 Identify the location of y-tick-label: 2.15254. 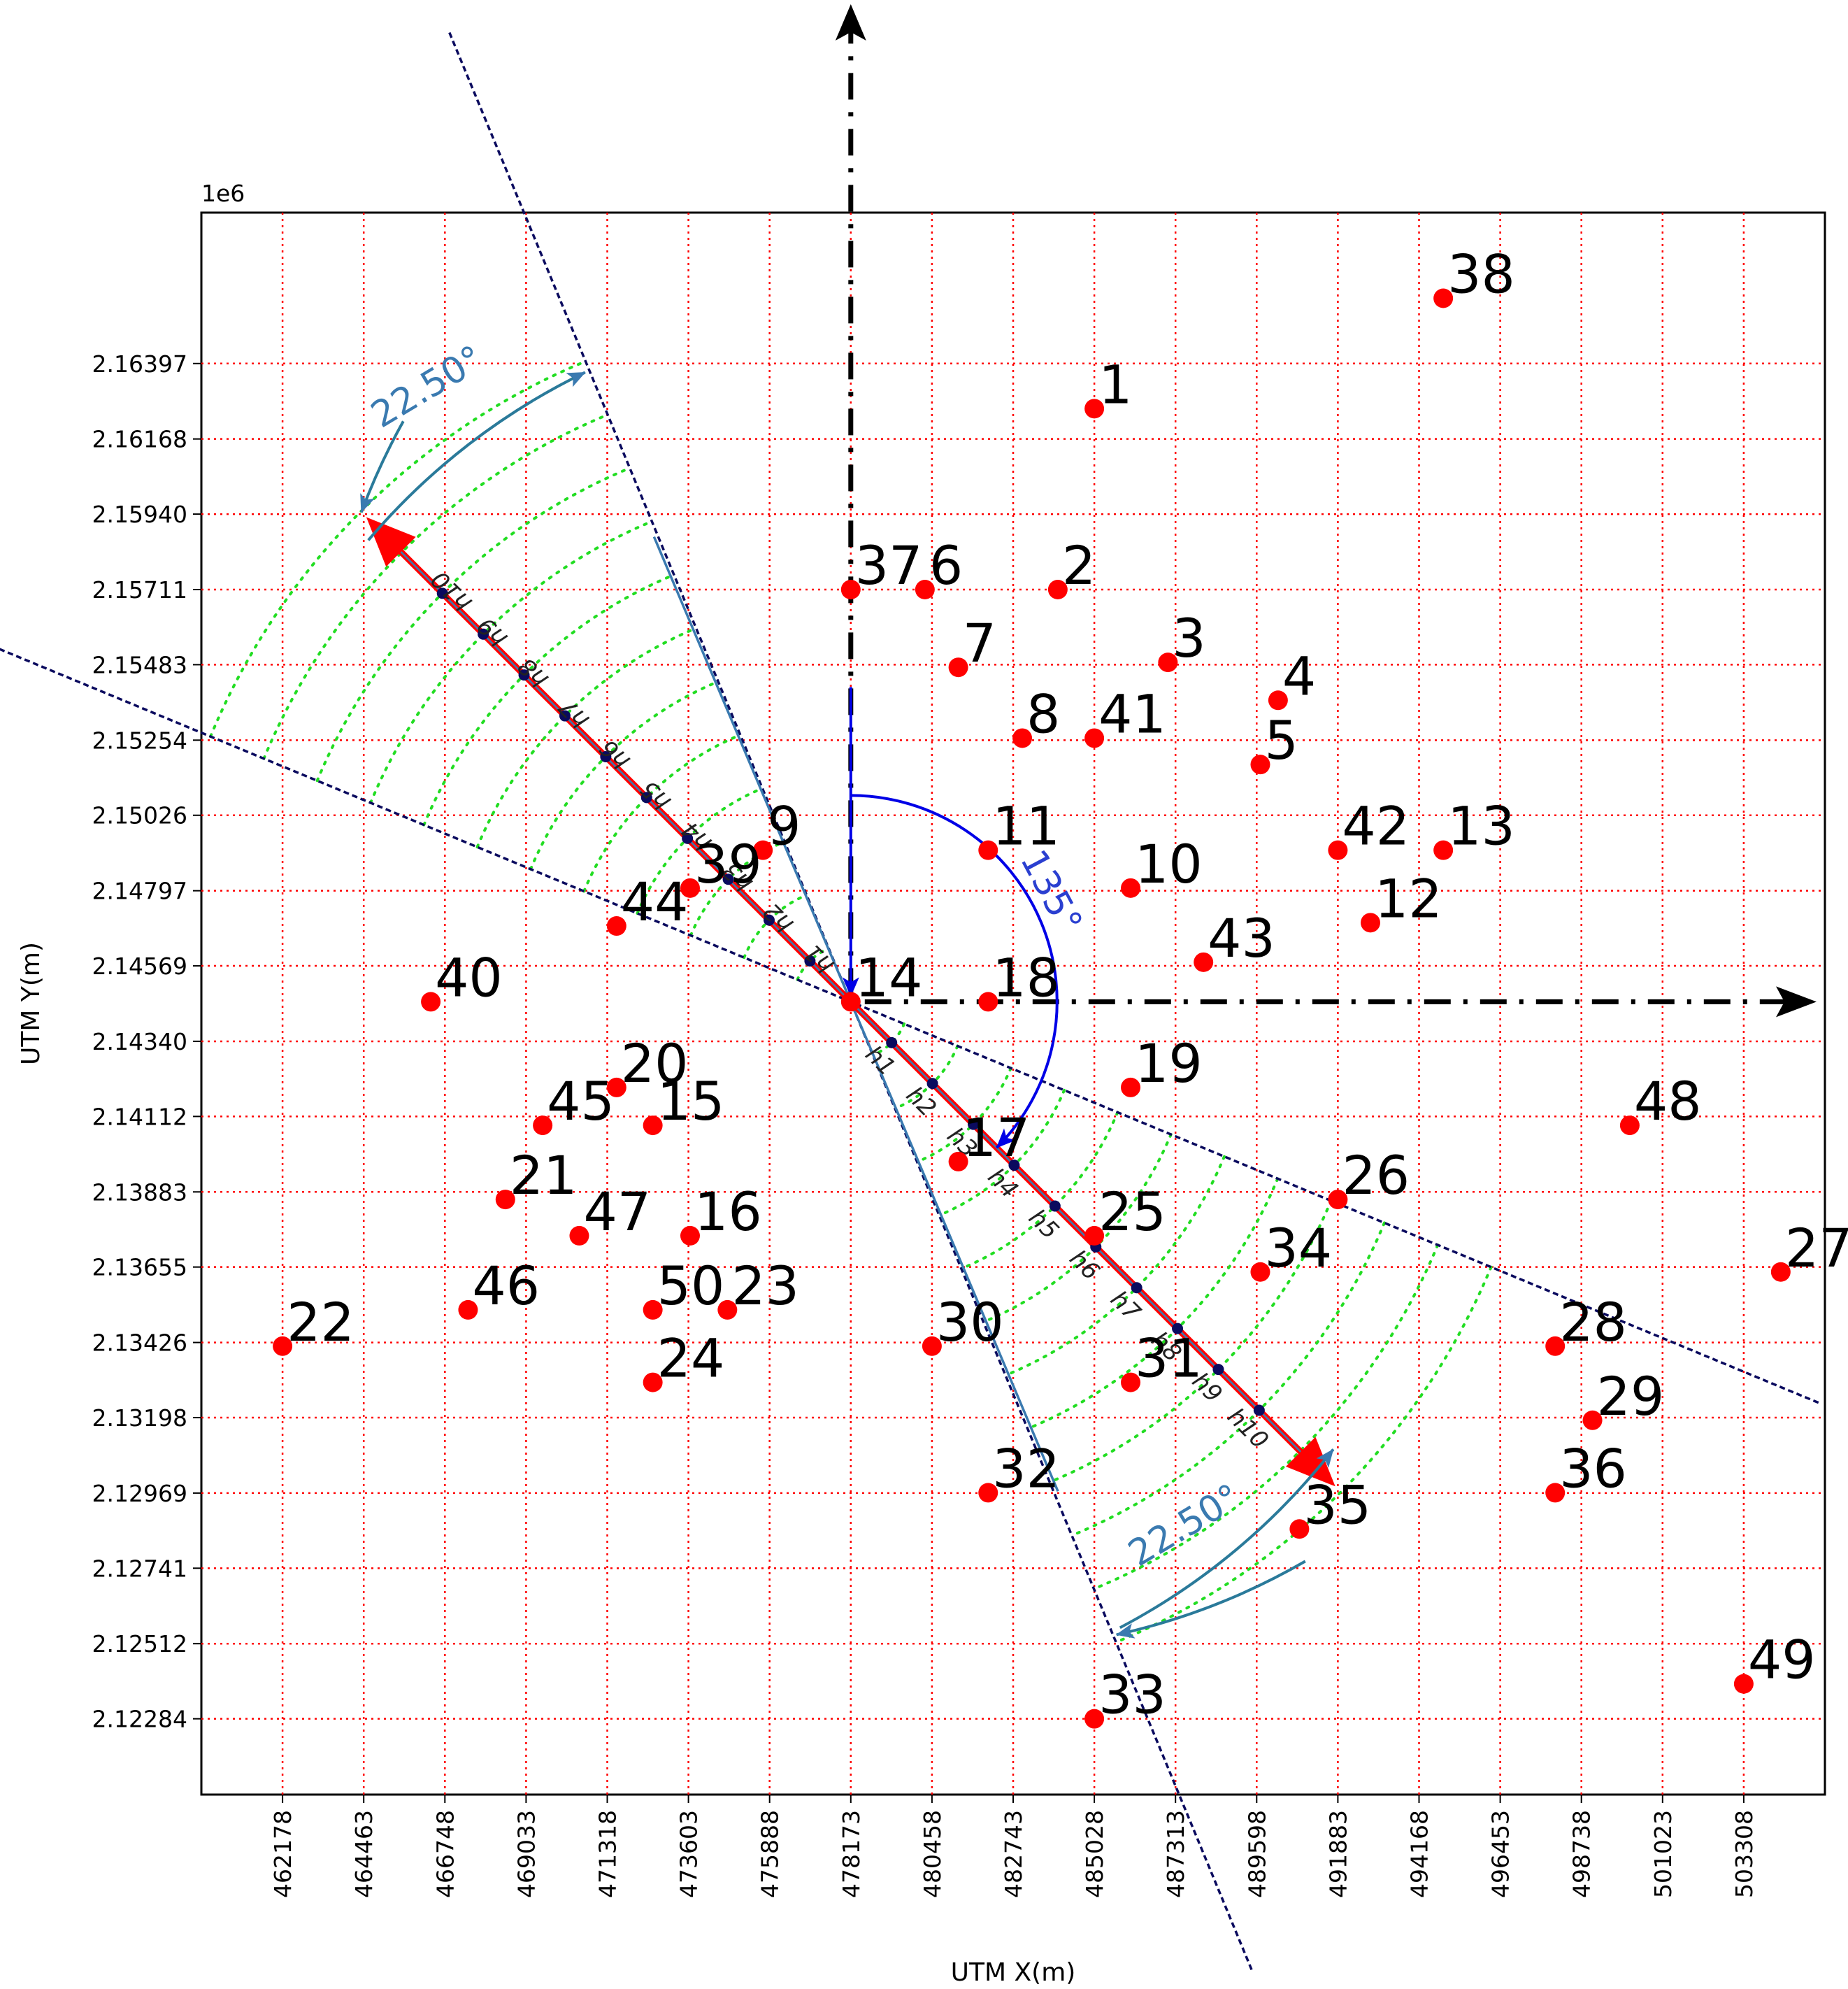
(139, 740).